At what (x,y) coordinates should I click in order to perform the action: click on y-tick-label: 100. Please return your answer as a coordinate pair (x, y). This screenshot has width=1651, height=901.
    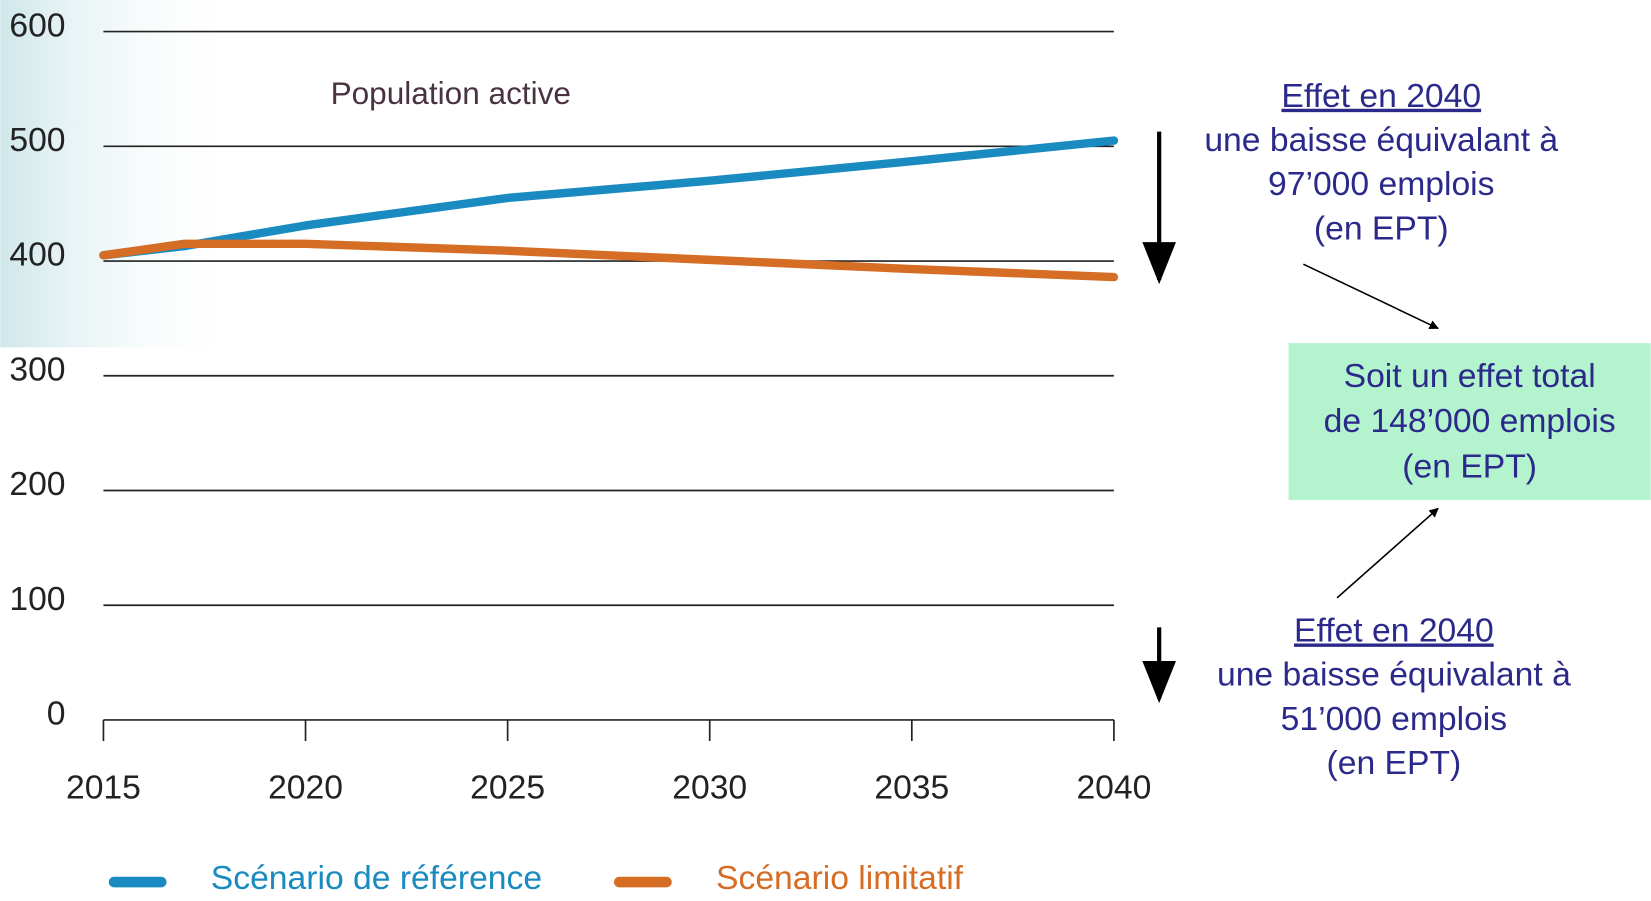
    Looking at the image, I should click on (37, 599).